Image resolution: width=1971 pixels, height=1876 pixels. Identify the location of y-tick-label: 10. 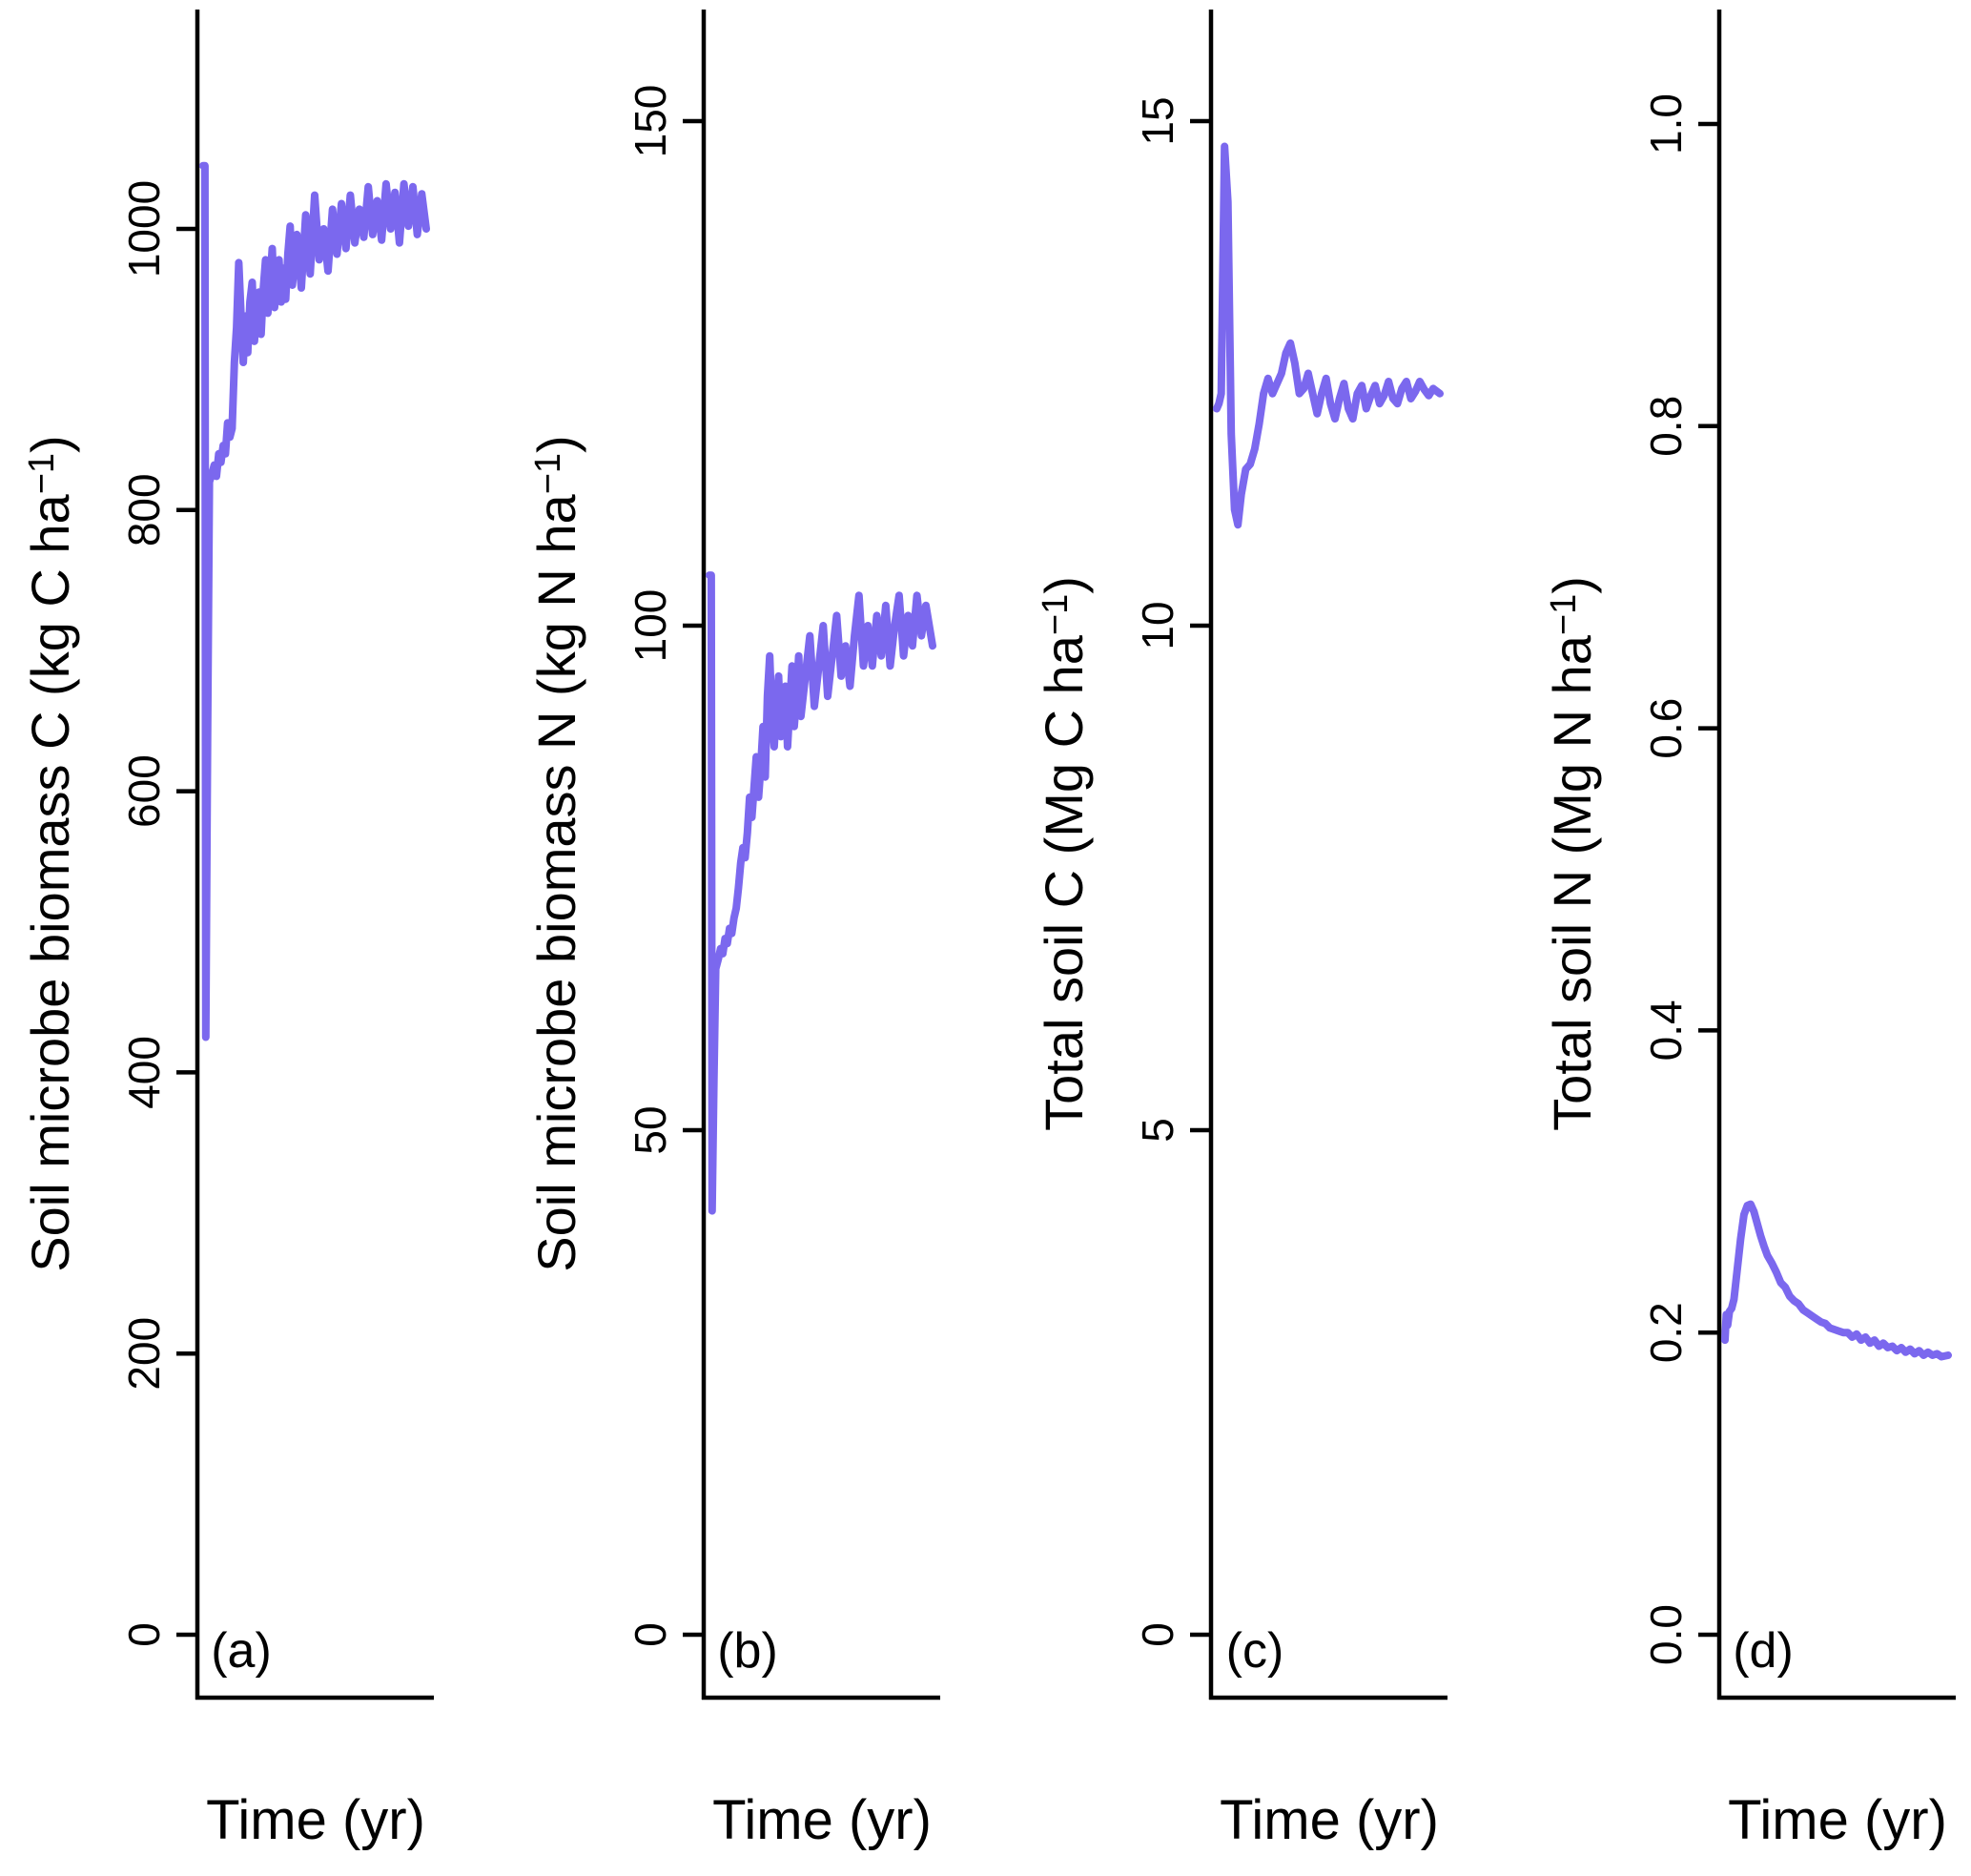
(1157, 625).